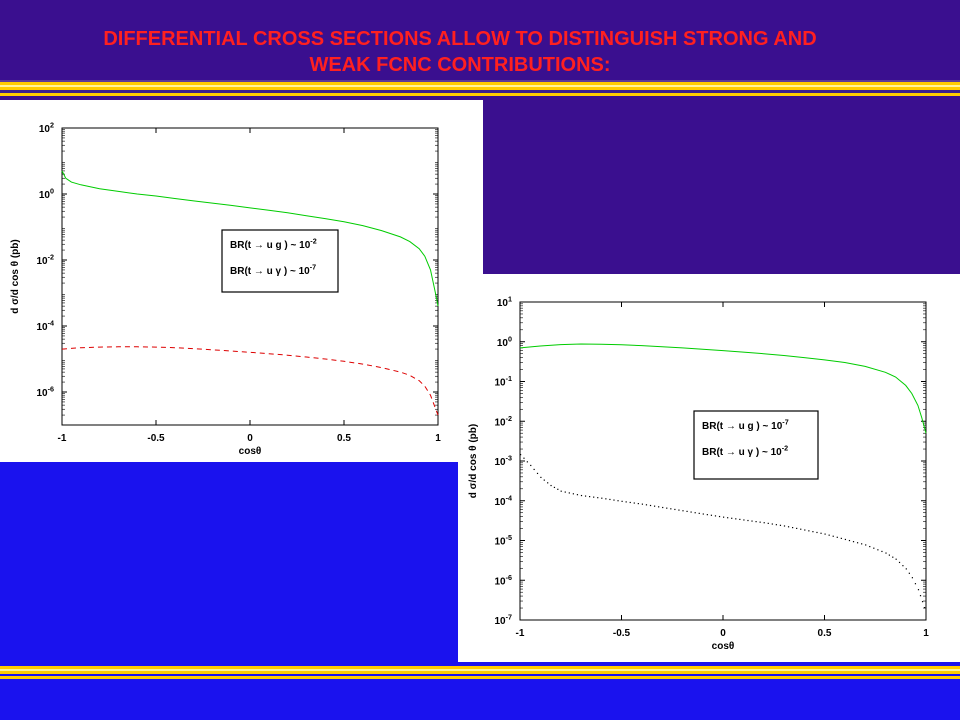 The width and height of the screenshot is (960, 720). I want to click on bottom-stripe, so click(480, 673).